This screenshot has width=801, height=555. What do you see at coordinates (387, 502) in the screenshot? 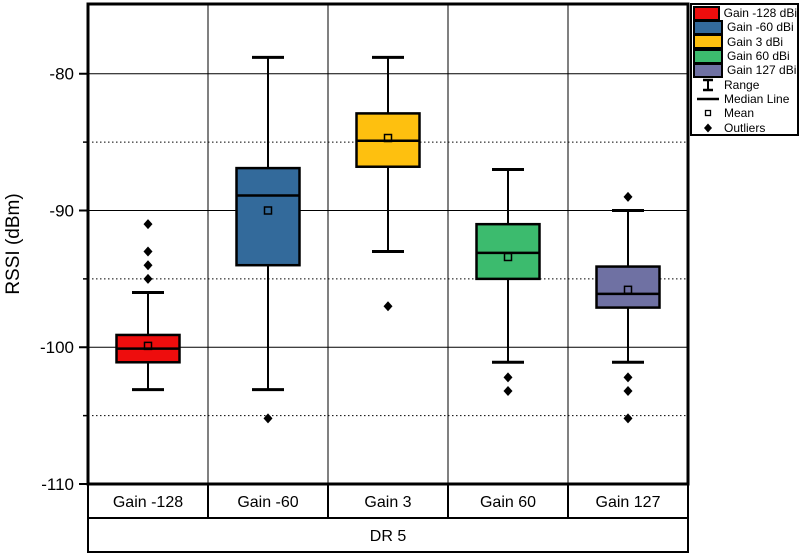
I see `category-label: Gain 3` at bounding box center [387, 502].